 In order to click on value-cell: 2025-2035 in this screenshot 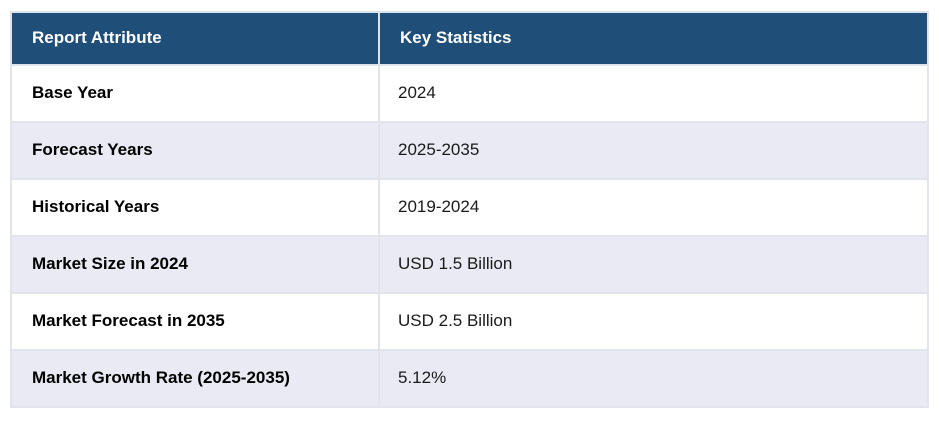, I will do `click(653, 150)`.